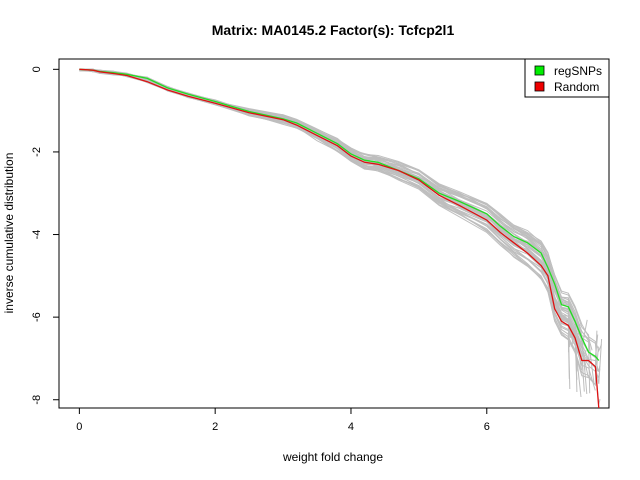 The height and width of the screenshot is (480, 640). I want to click on y-tick-label: -8, so click(37, 400).